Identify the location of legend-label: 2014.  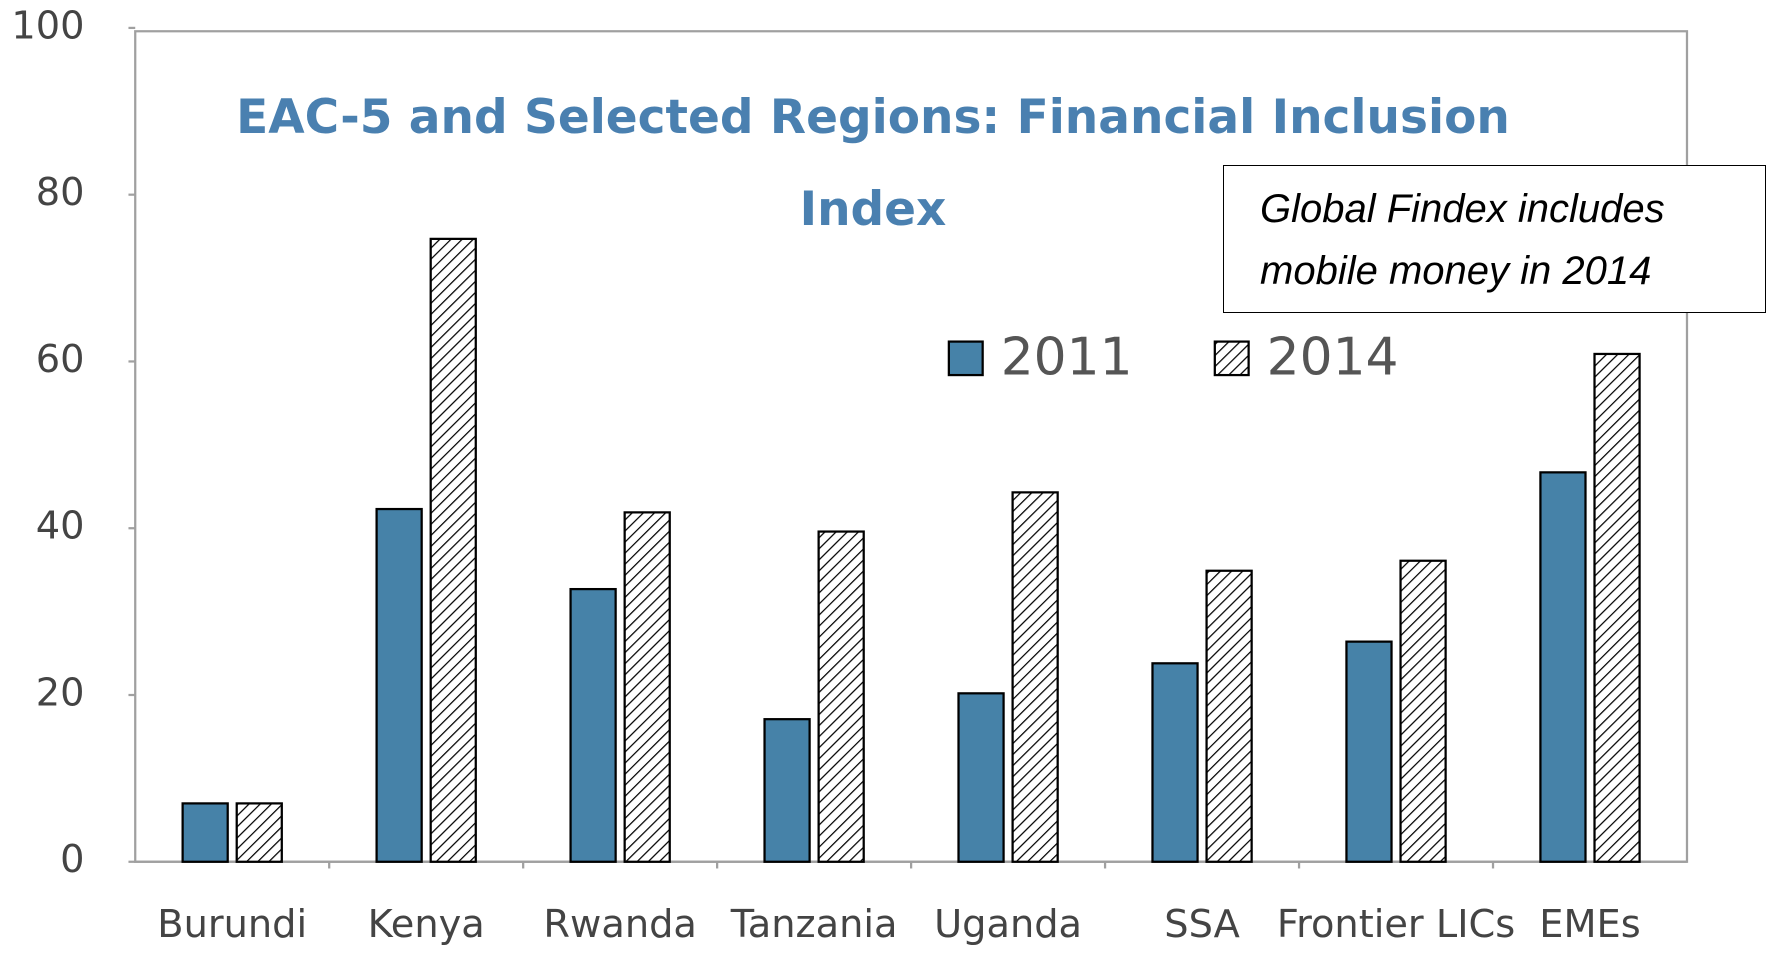
(1333, 358).